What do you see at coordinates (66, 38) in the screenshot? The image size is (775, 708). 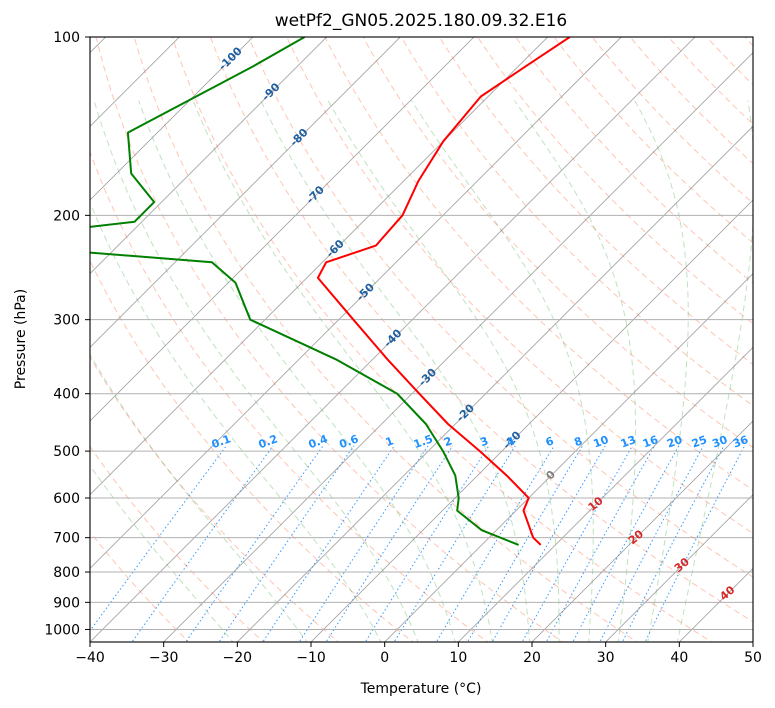 I see `y-tick-label: 100` at bounding box center [66, 38].